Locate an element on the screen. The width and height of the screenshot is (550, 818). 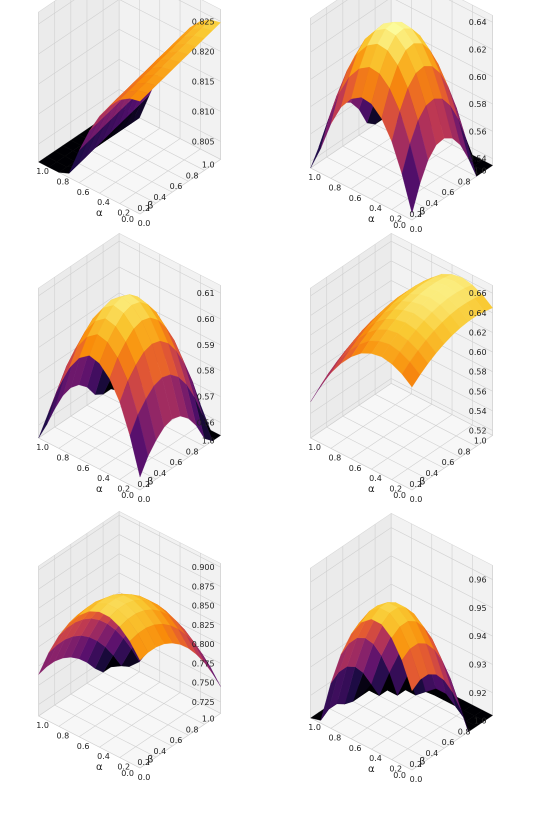
alpha-axis-label: α is located at coordinates (99, 767).